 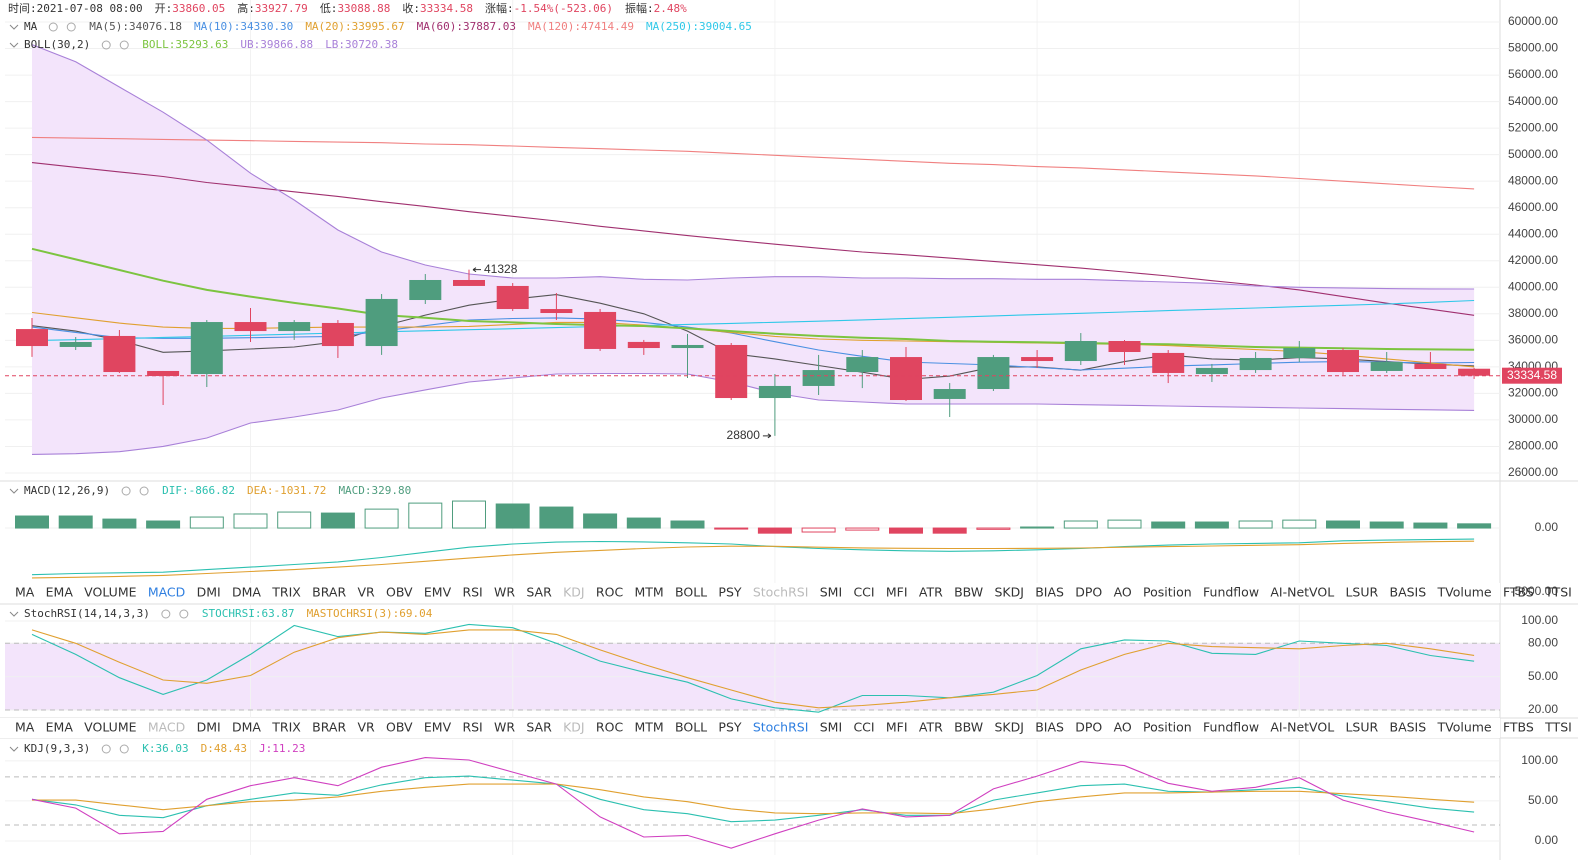 What do you see at coordinates (1532, 375) in the screenshot?
I see `last-price-tag` at bounding box center [1532, 375].